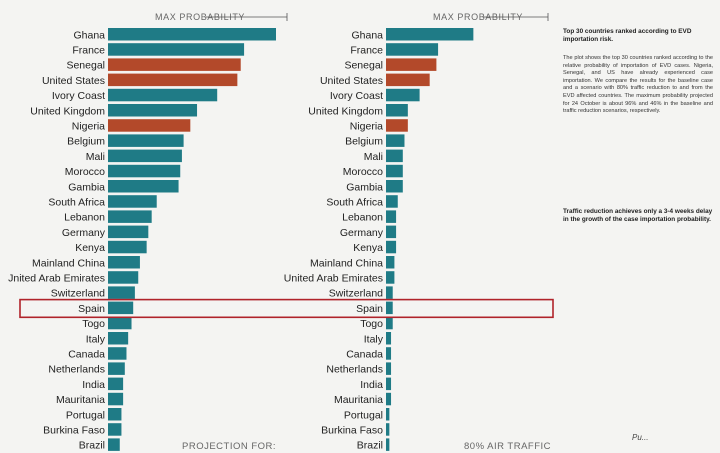 The image size is (720, 453). I want to click on category-label-0-12: Lebanon, so click(84, 218).